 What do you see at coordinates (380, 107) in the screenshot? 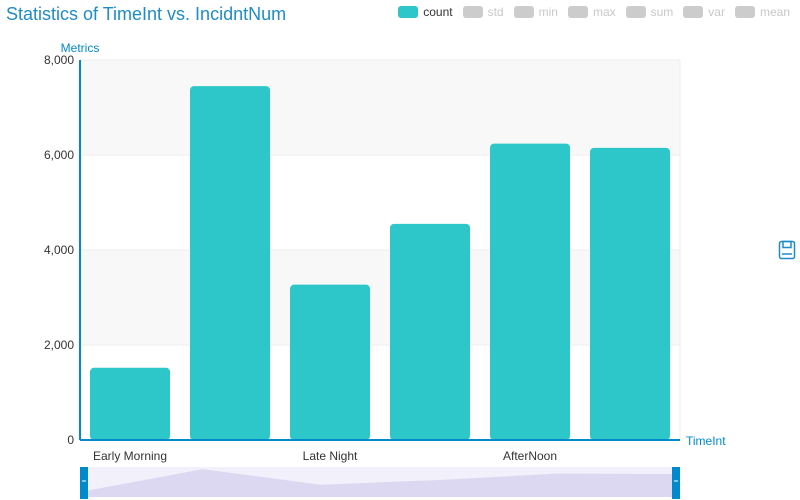
I see `grid-band` at bounding box center [380, 107].